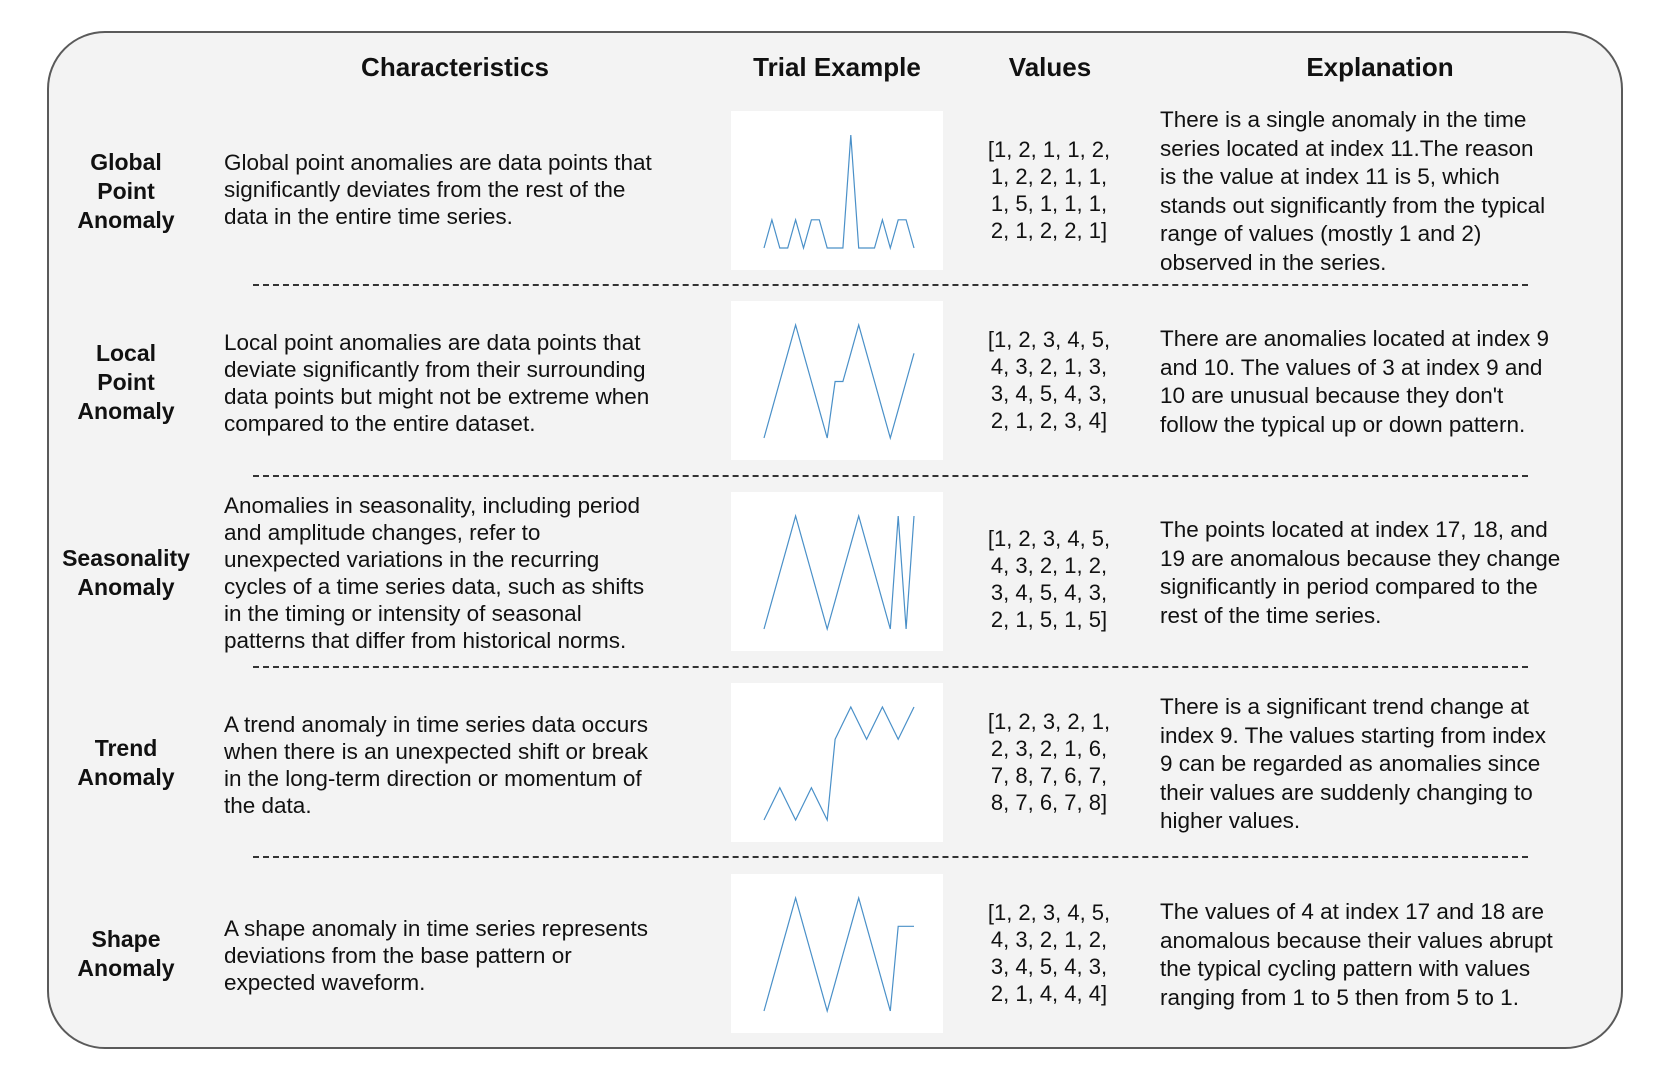 This screenshot has width=1661, height=1075. What do you see at coordinates (1356, 940) in the screenshot?
I see `explanation-line: anomalous because their values abrupt` at bounding box center [1356, 940].